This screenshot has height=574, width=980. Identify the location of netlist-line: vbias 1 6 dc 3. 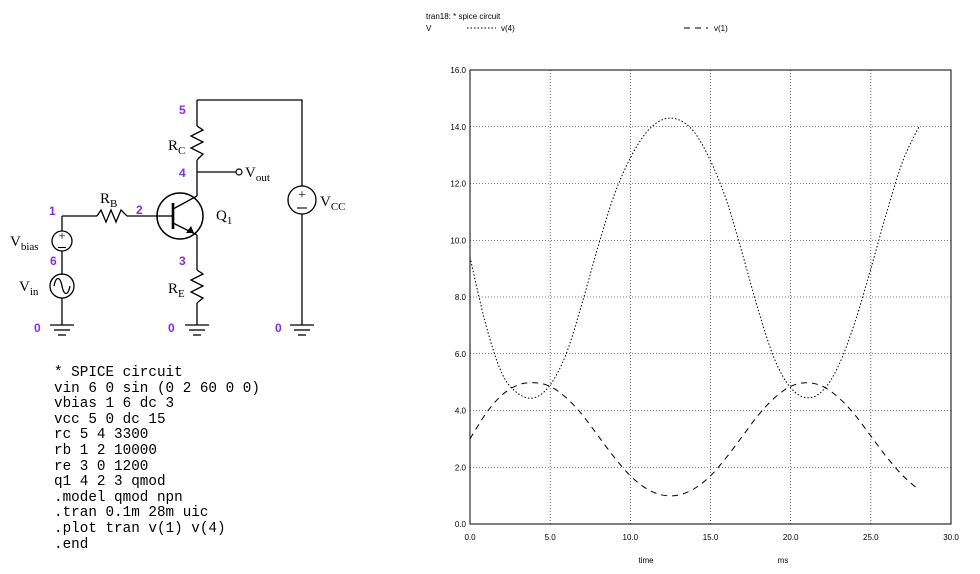
(114, 404).